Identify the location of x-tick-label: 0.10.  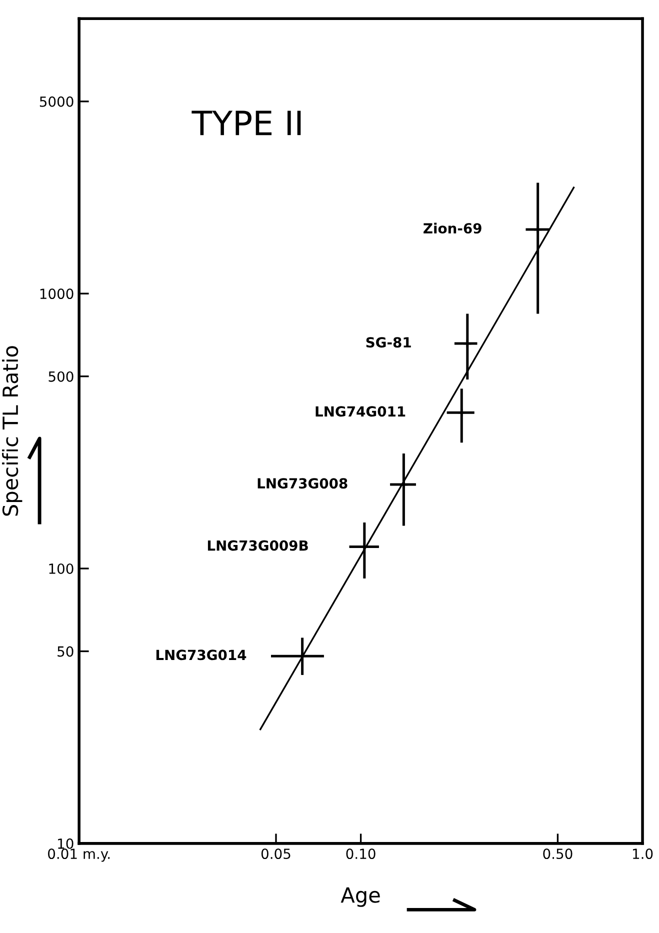
(361, 854).